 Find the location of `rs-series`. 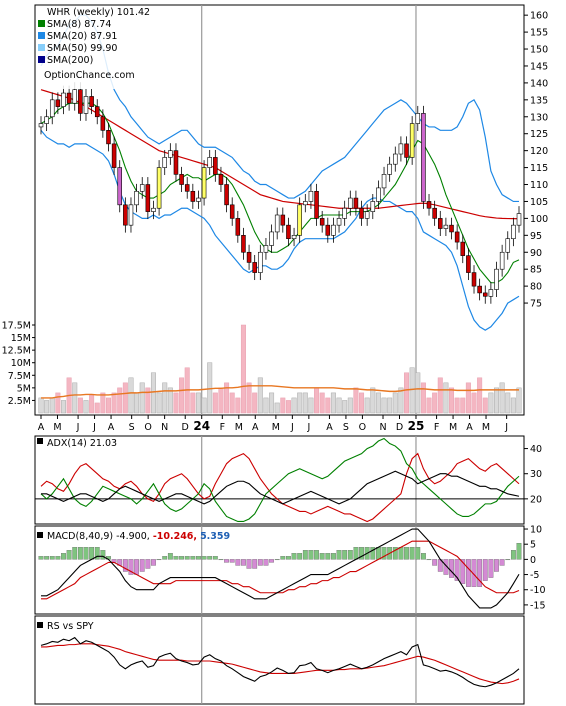

rs-series is located at coordinates (280, 662).